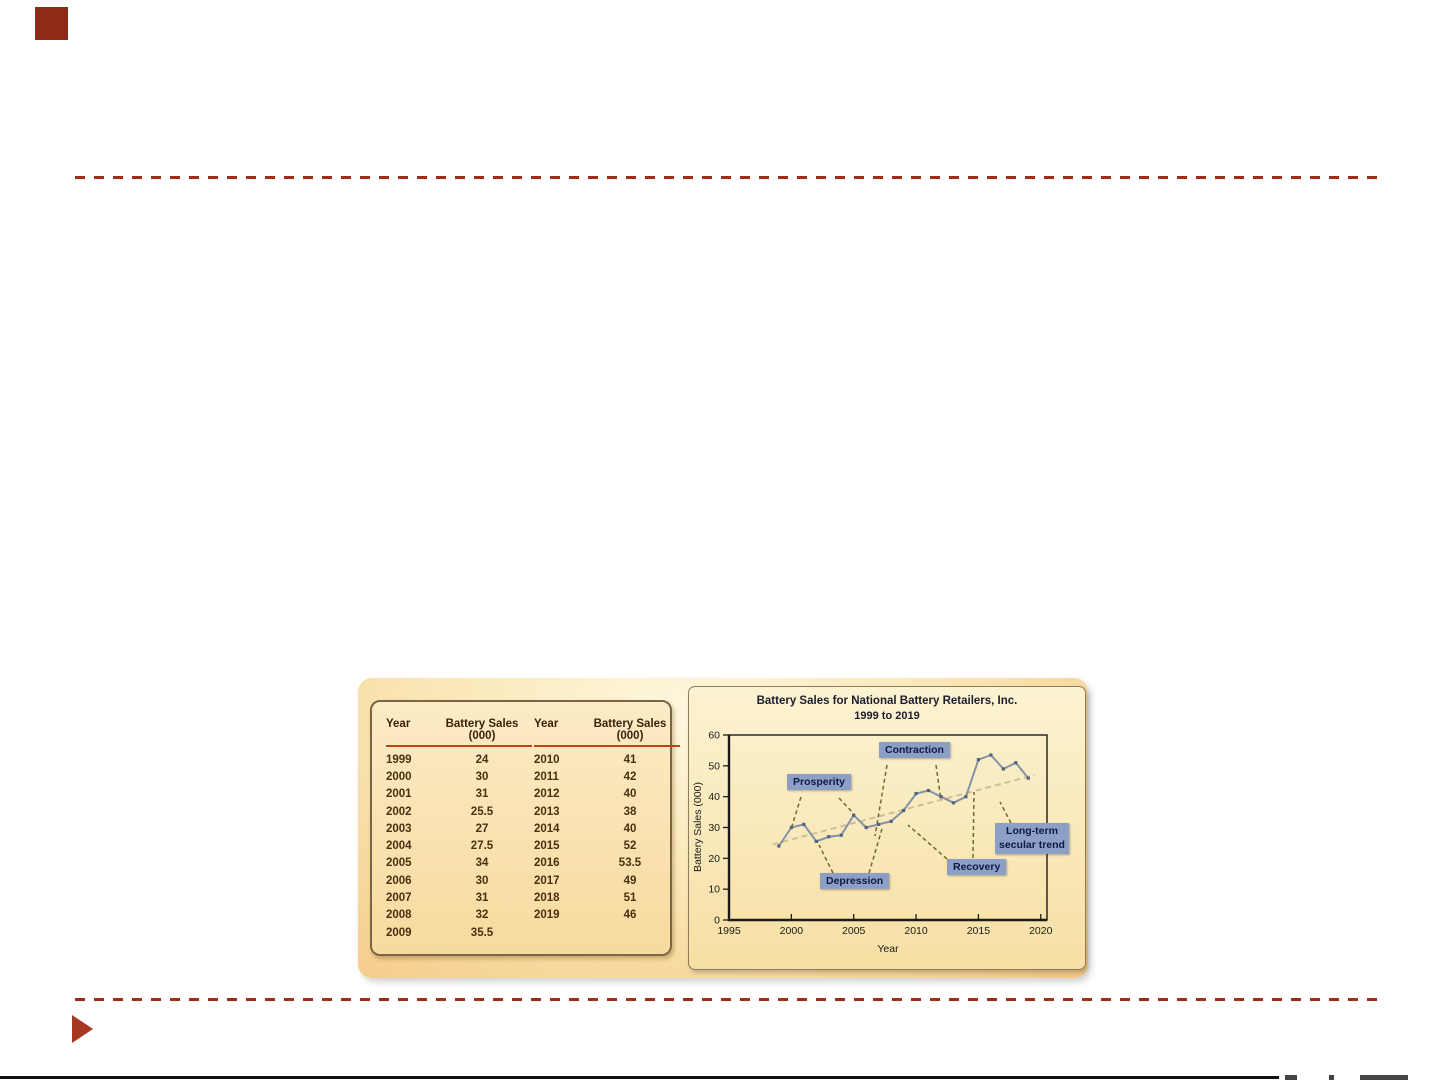 This screenshot has height=1081, width=1441. What do you see at coordinates (1355, 1077) in the screenshot?
I see `footer-text-fragment` at bounding box center [1355, 1077].